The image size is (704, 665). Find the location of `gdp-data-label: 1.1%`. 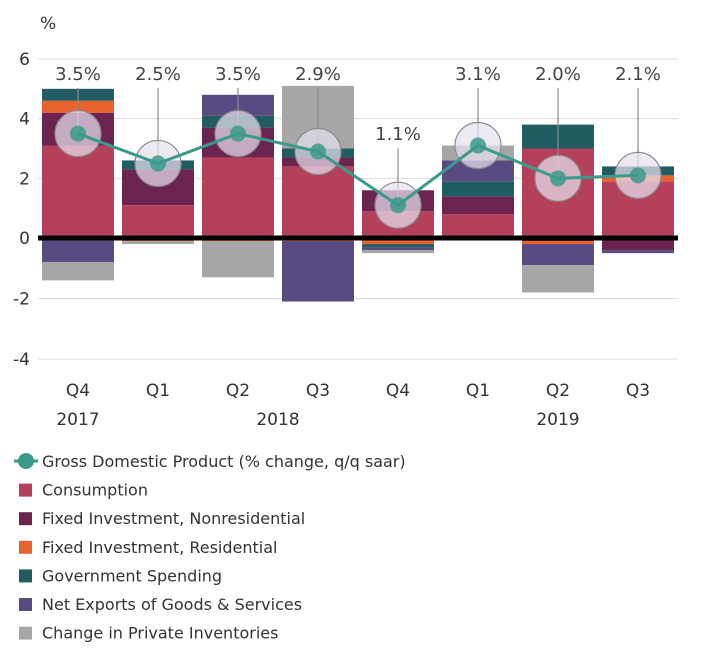

gdp-data-label: 1.1% is located at coordinates (398, 134).